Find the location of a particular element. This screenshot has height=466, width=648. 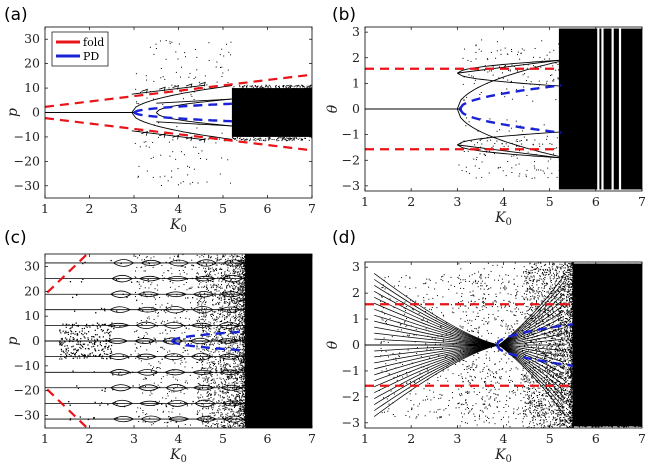

orbit-branch is located at coordinates (194, 124).